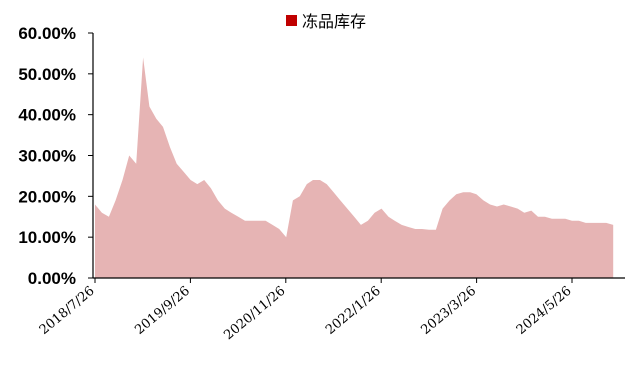  What do you see at coordinates (52, 278) in the screenshot?
I see `y-tick-label: 0.00%` at bounding box center [52, 278].